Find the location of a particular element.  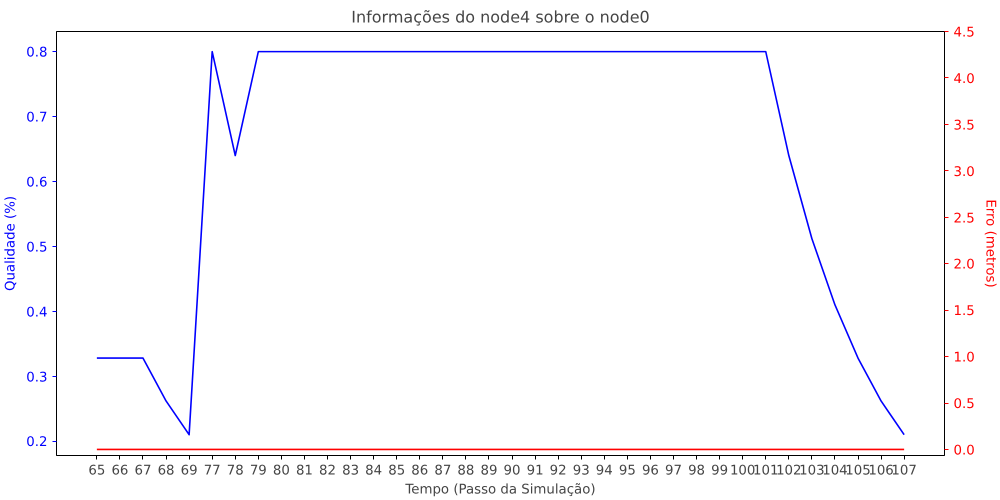

y2-tick-label: 1.0 is located at coordinates (964, 358).